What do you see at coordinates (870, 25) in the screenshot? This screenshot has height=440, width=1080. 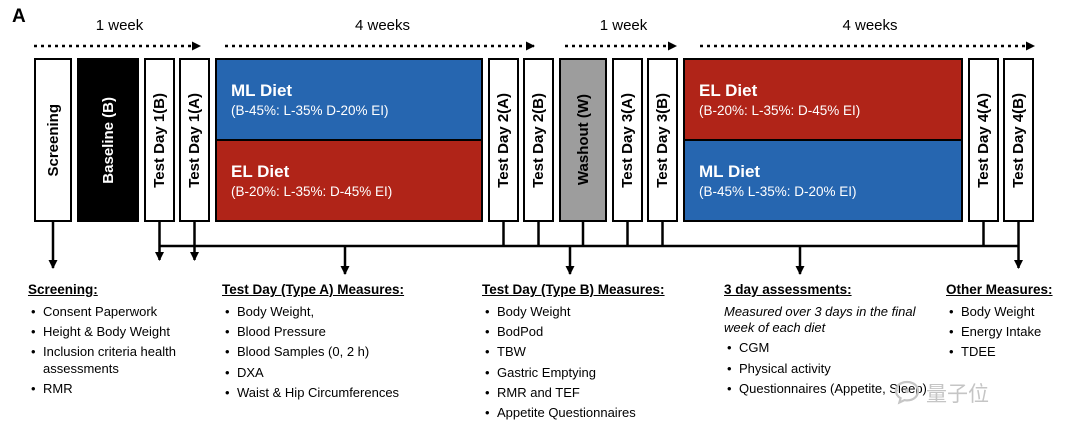 I see `phase-label-4: 4 weeks` at bounding box center [870, 25].